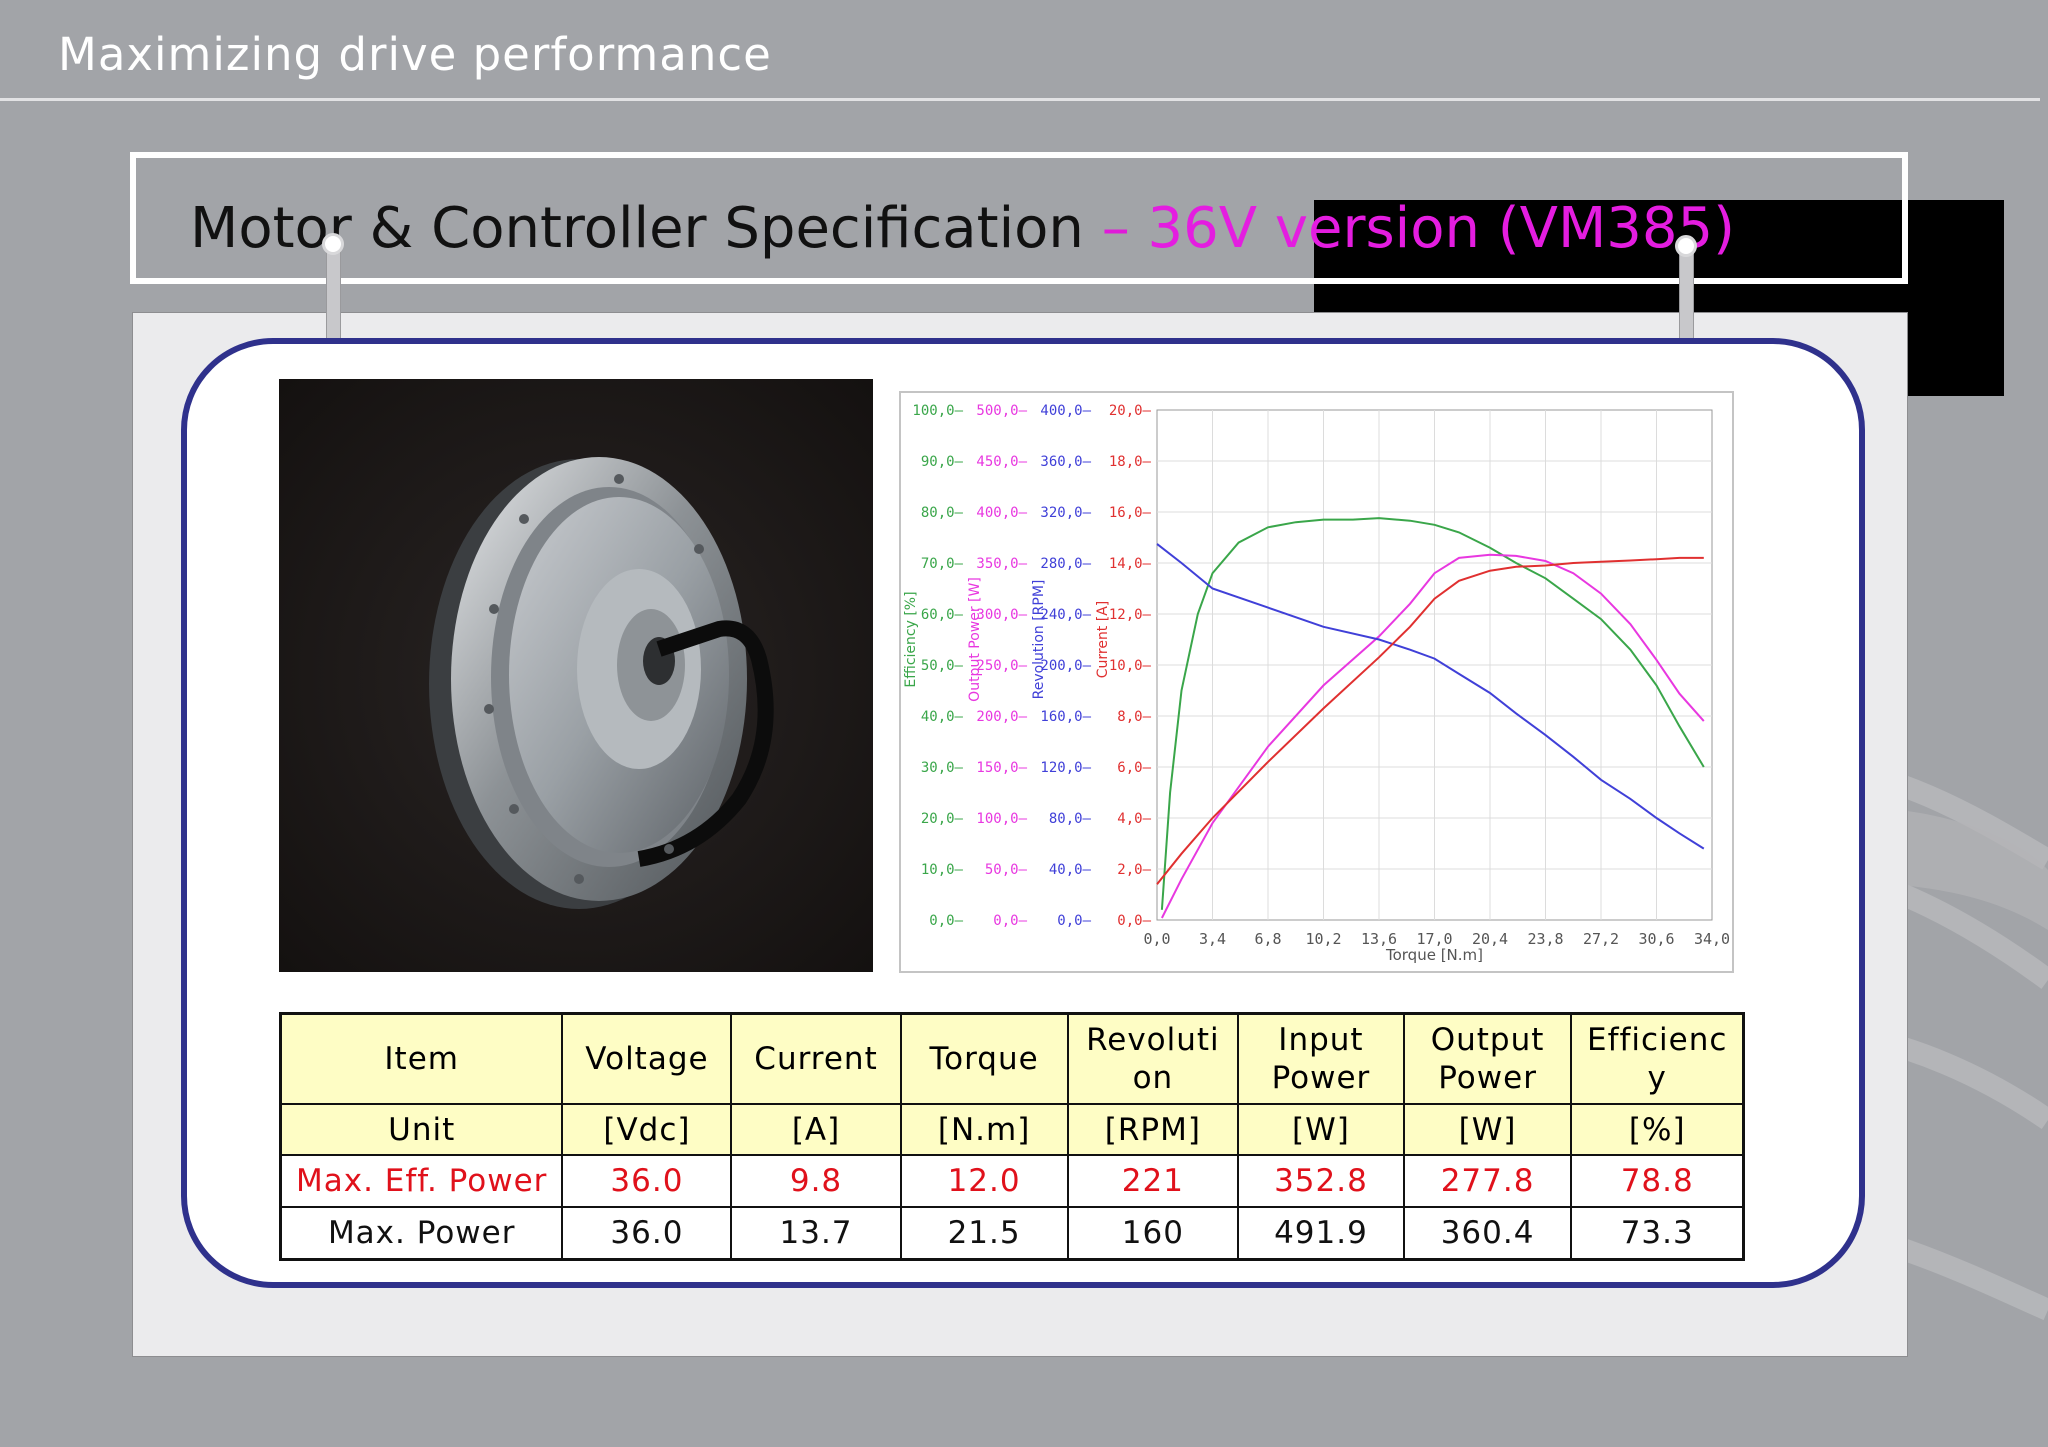 The height and width of the screenshot is (1447, 2048). I want to click on y-tick-label: 12,0–, so click(1130, 615).